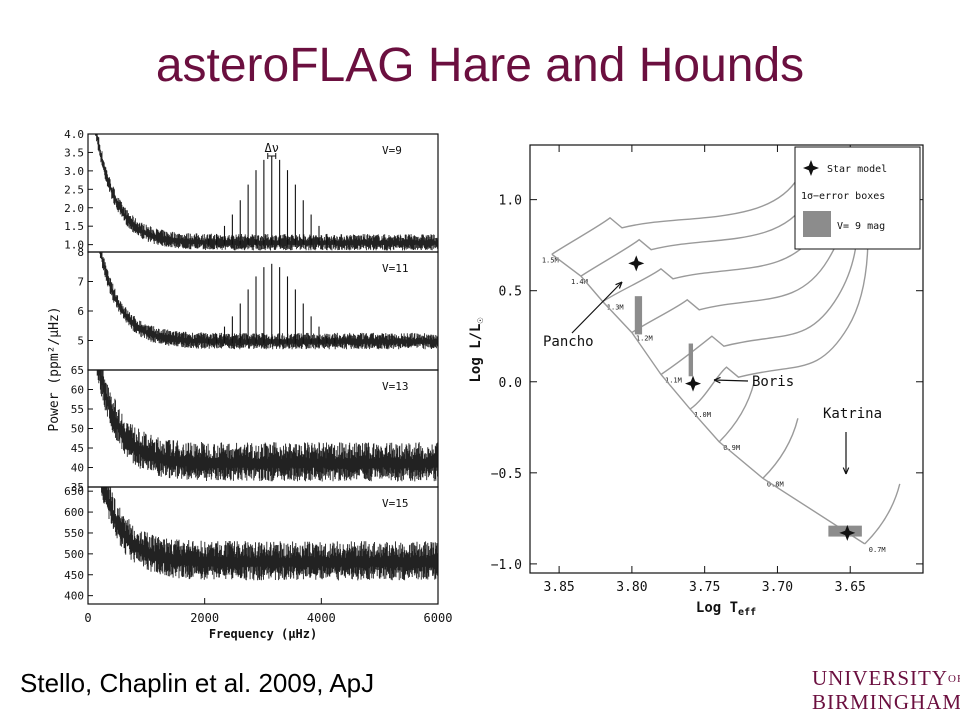  I want to click on legend-star-label: Star model, so click(857, 169).